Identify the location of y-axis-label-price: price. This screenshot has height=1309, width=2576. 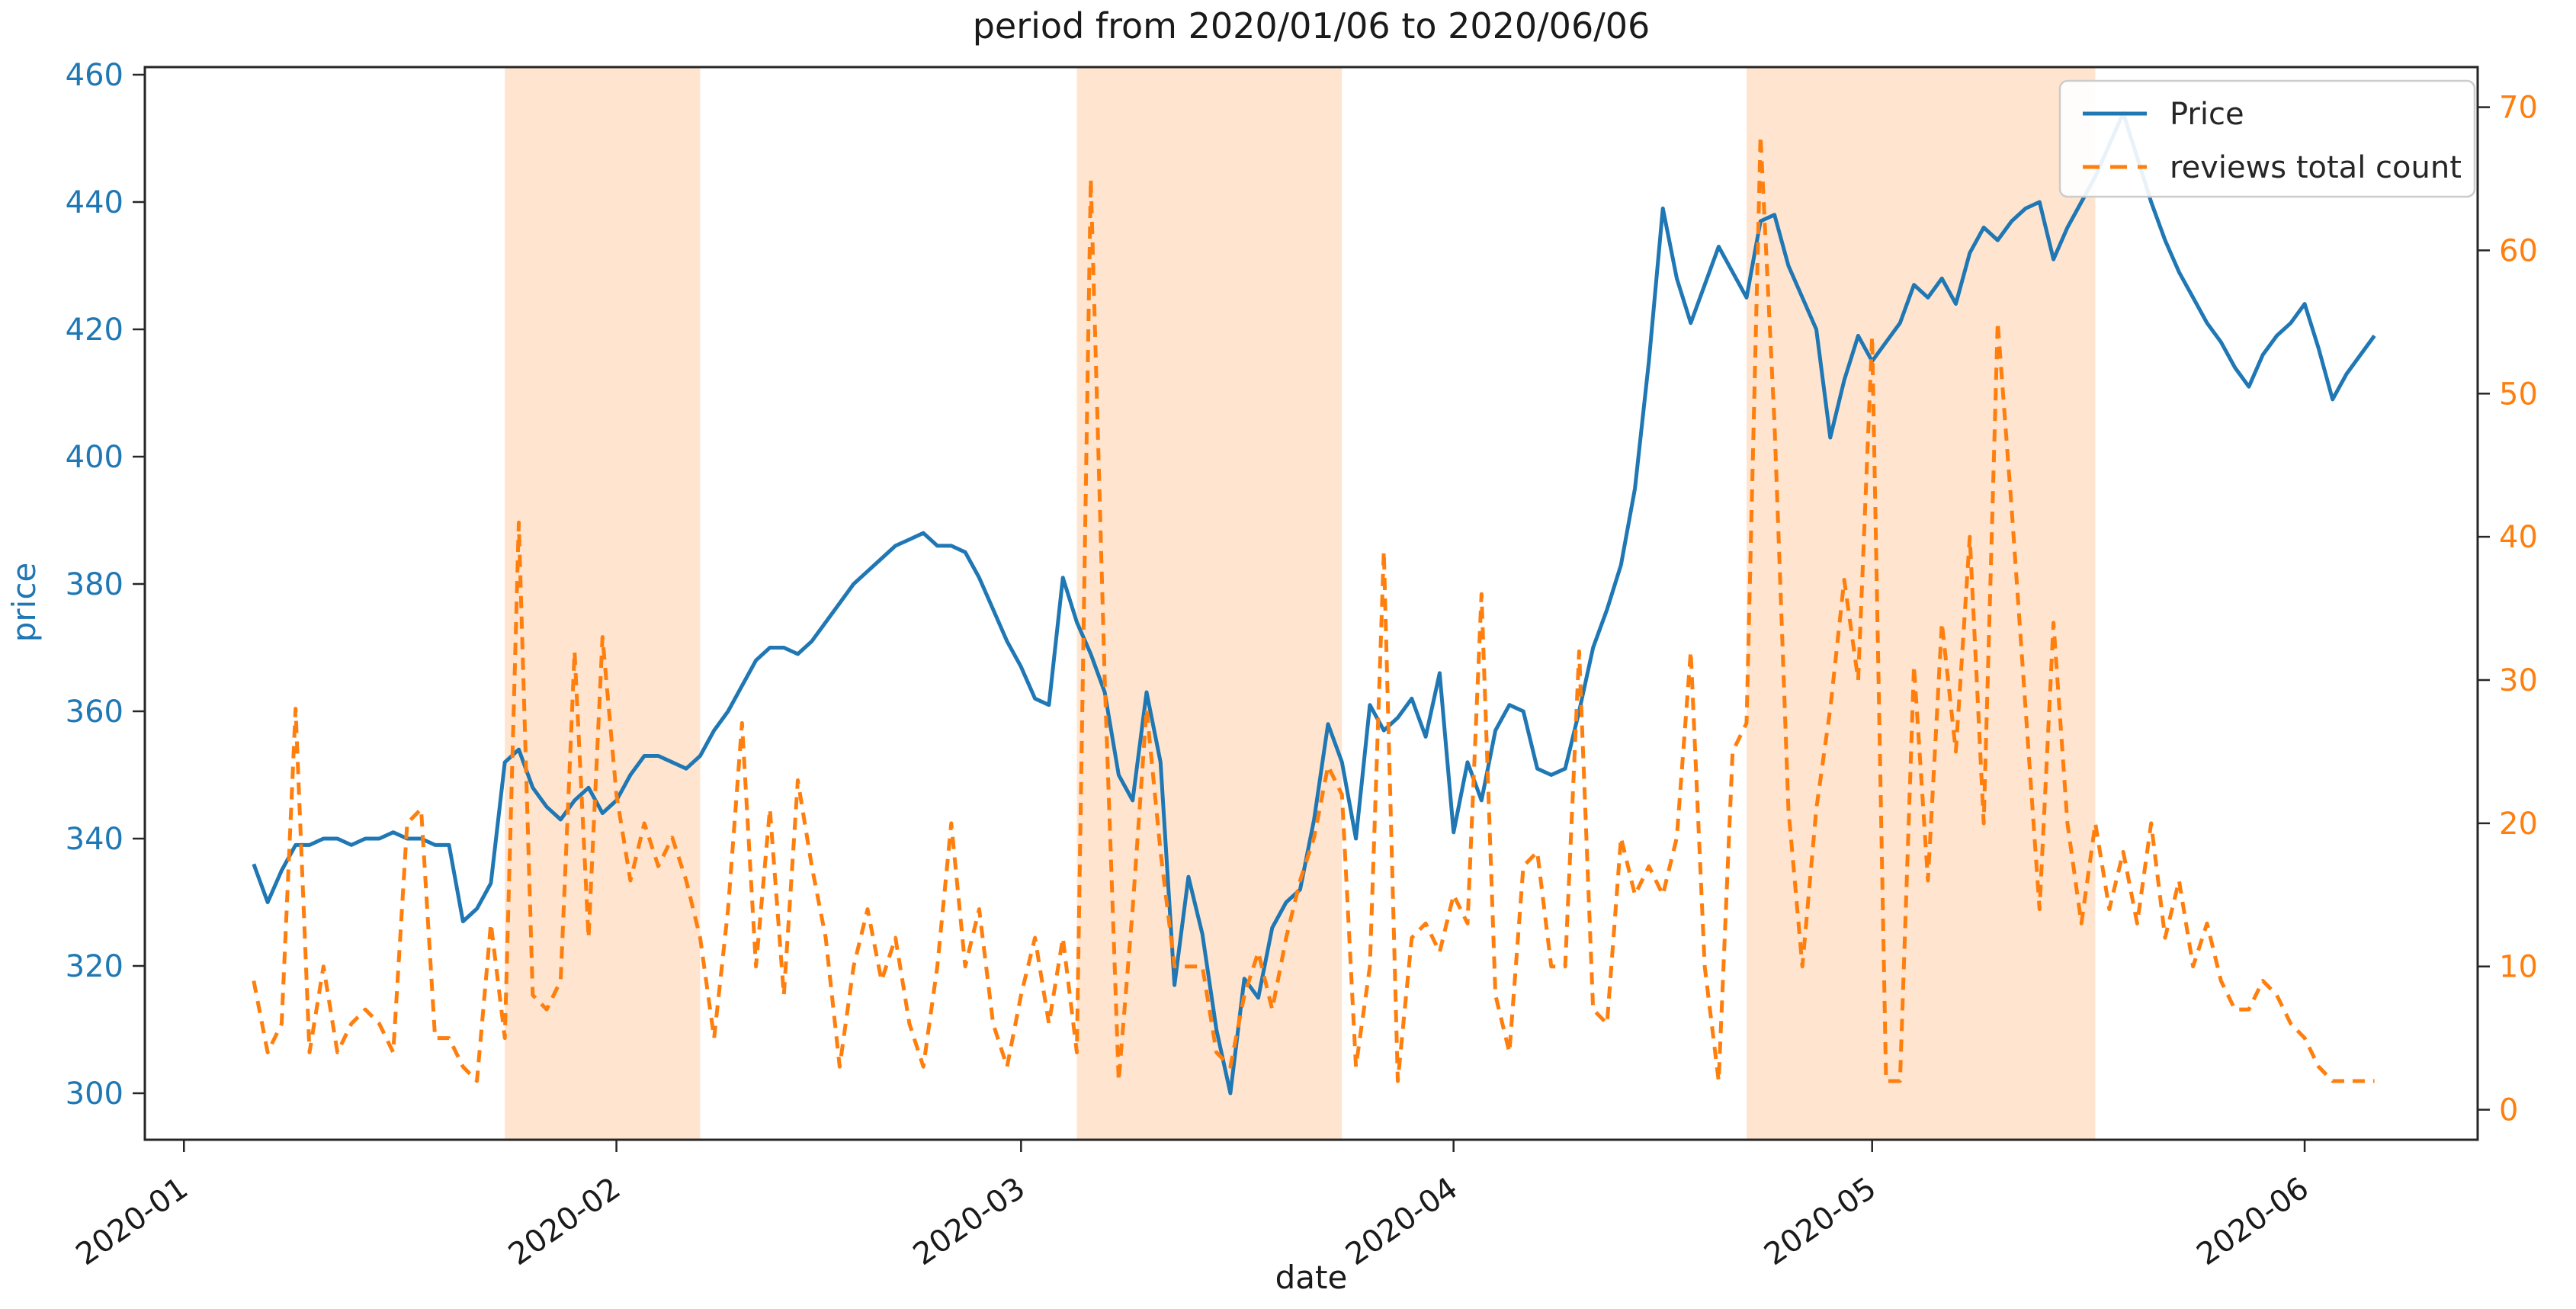
(24, 603).